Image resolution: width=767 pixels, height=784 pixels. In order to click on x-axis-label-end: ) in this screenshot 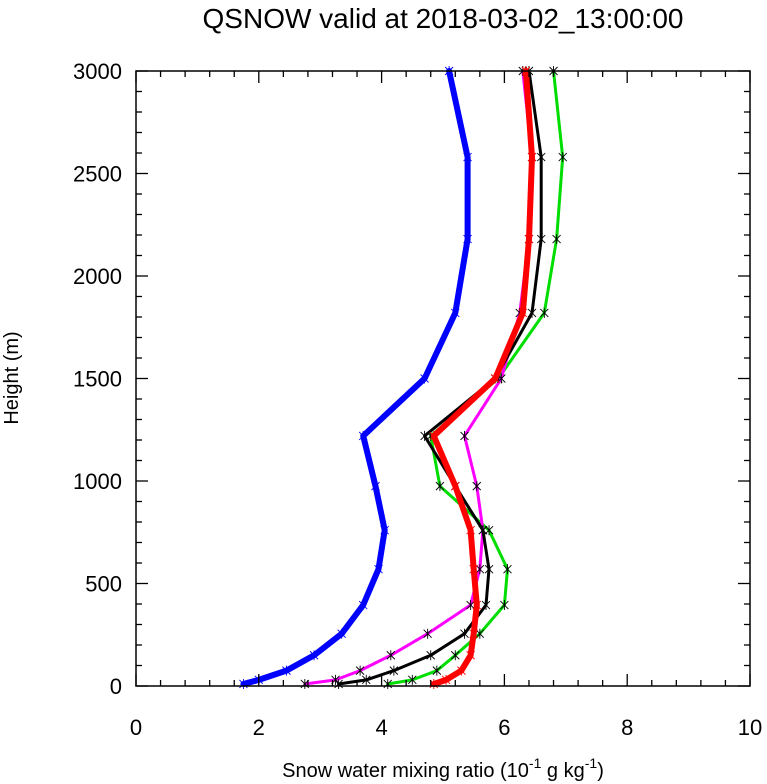, I will do `click(600, 771)`.